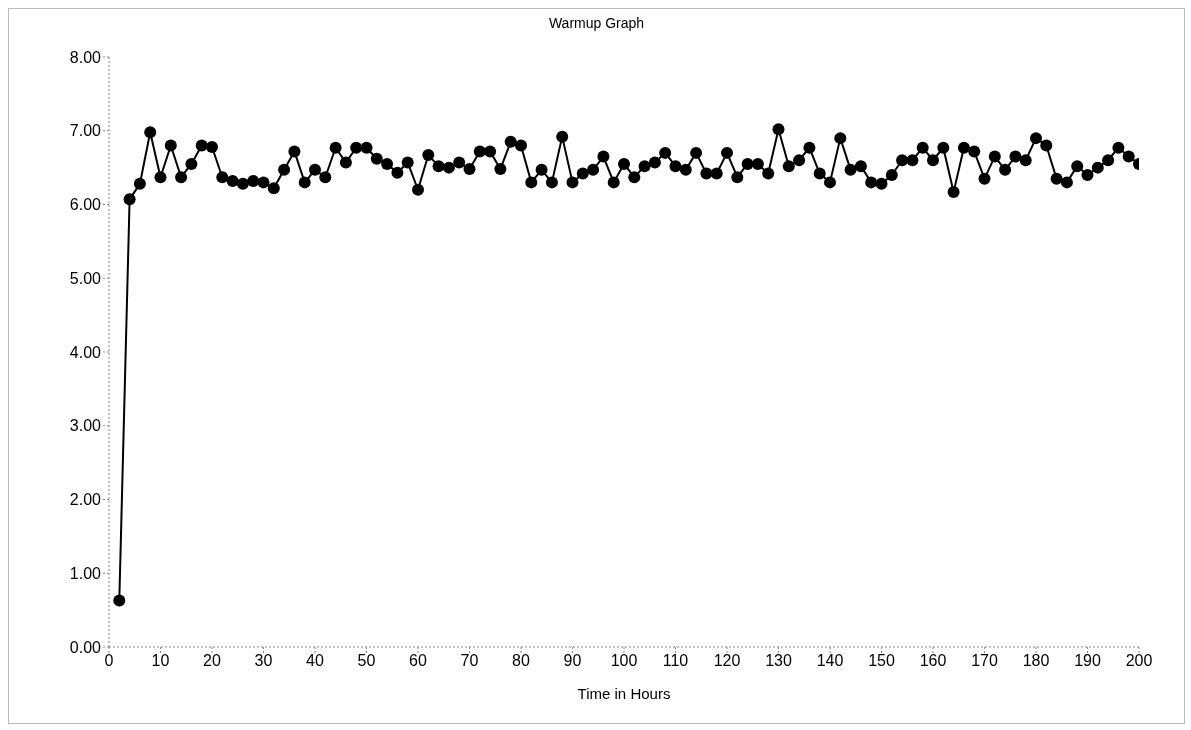  Describe the element at coordinates (1036, 661) in the screenshot. I see `x-tick-label: 180` at that location.